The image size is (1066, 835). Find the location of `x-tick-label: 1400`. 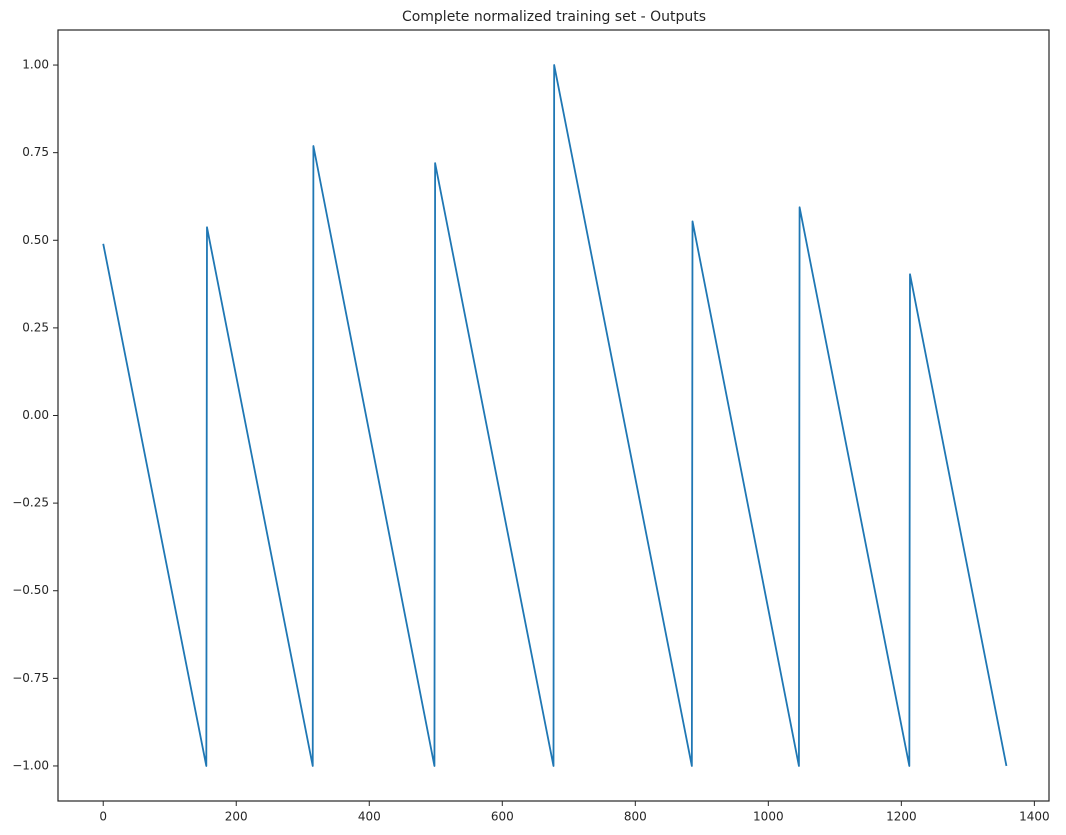

x-tick-label: 1400 is located at coordinates (1034, 817).